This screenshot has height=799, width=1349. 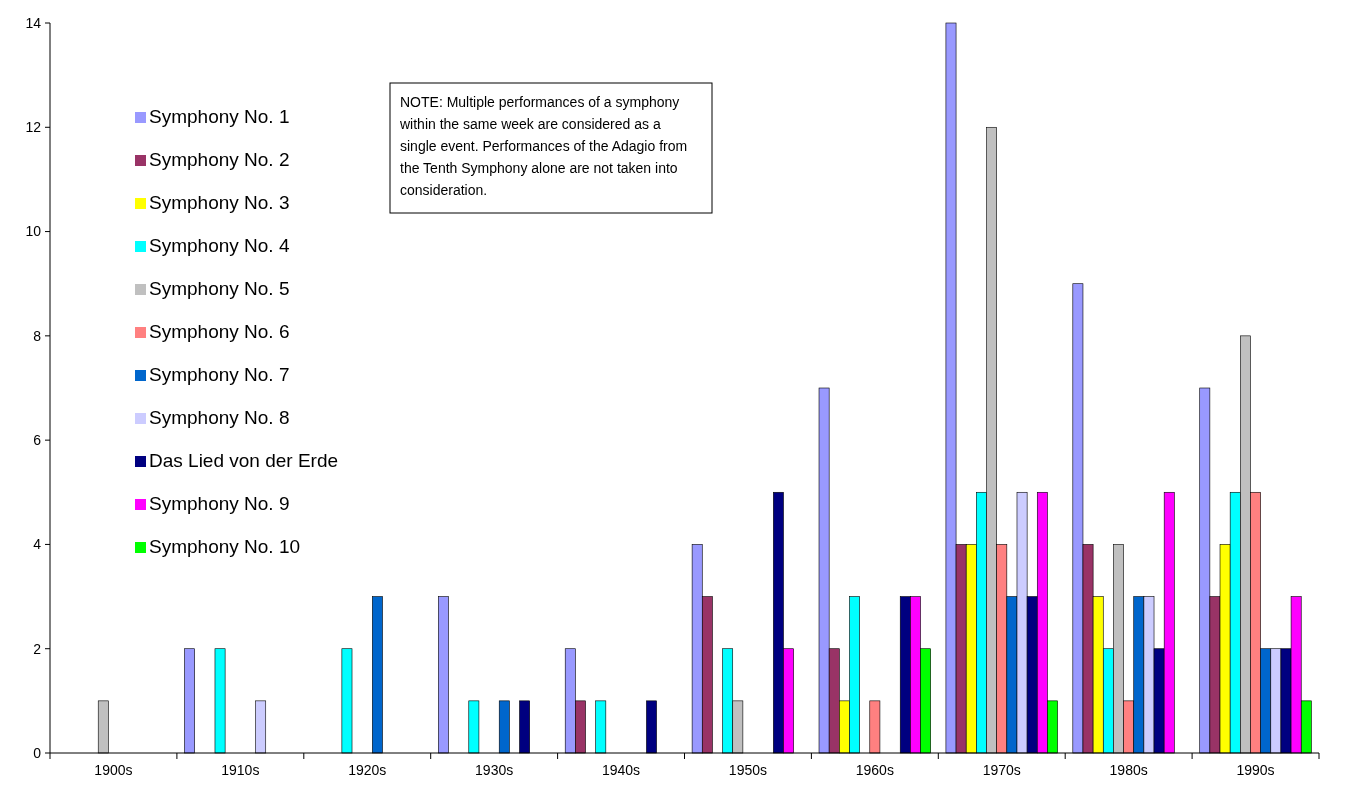 I want to click on x-tick-label: 1980s, so click(x=1128, y=770).